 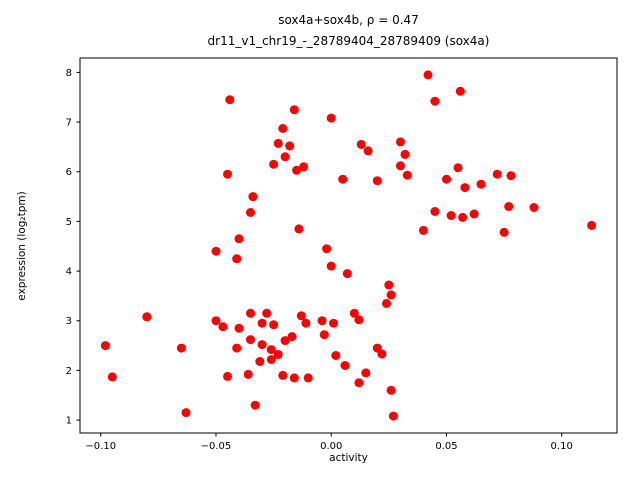 I want to click on y-tick-label: 2, so click(x=69, y=371).